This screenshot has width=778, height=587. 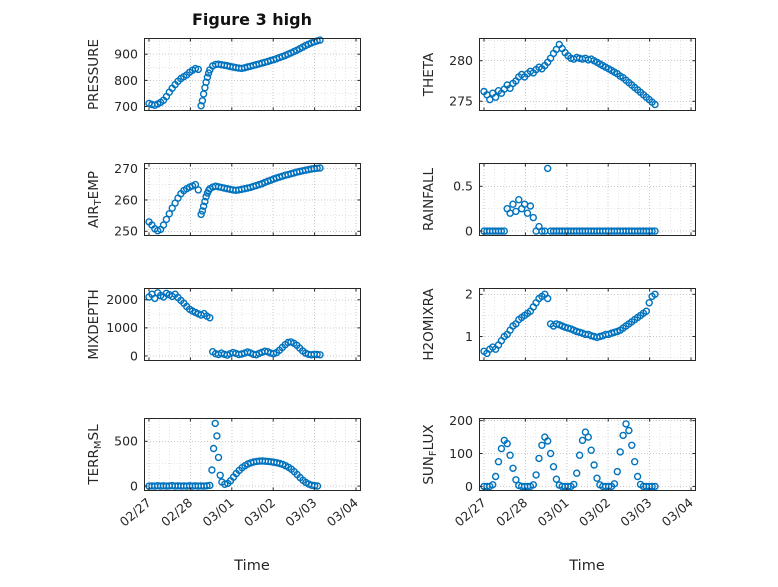 What do you see at coordinates (126, 106) in the screenshot?
I see `y-tick-label: 700` at bounding box center [126, 106].